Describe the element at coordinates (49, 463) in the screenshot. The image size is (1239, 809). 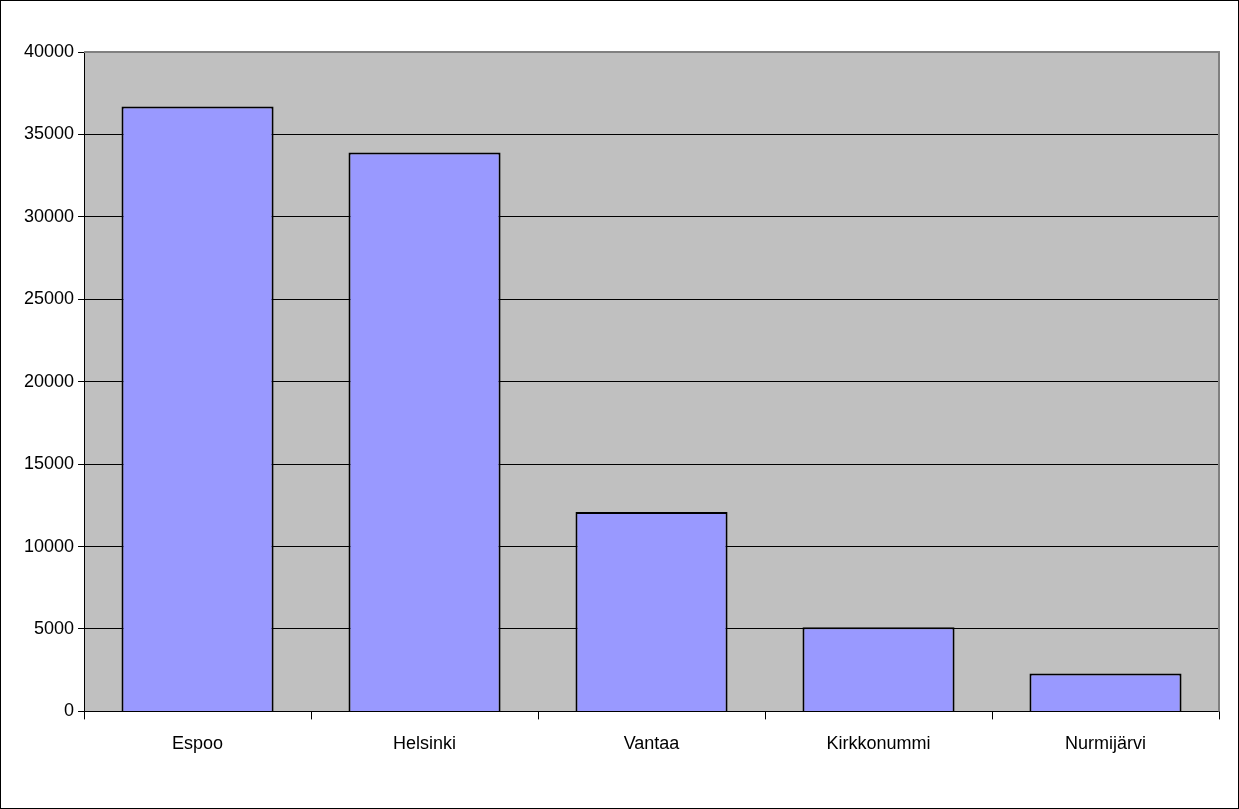
I see `y-tick-label: 15000` at that location.